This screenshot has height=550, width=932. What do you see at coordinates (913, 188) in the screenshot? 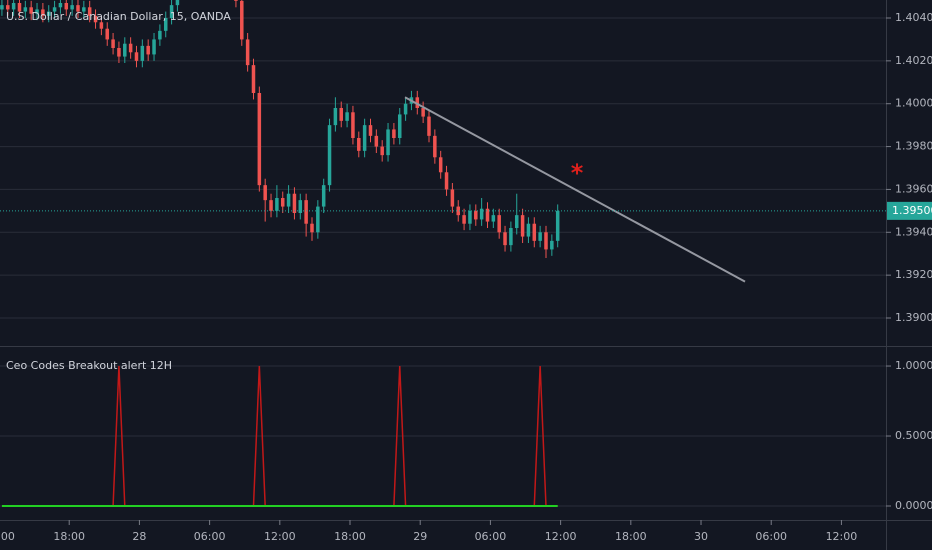
I see `y-tick-label: 1.39600` at bounding box center [913, 188].